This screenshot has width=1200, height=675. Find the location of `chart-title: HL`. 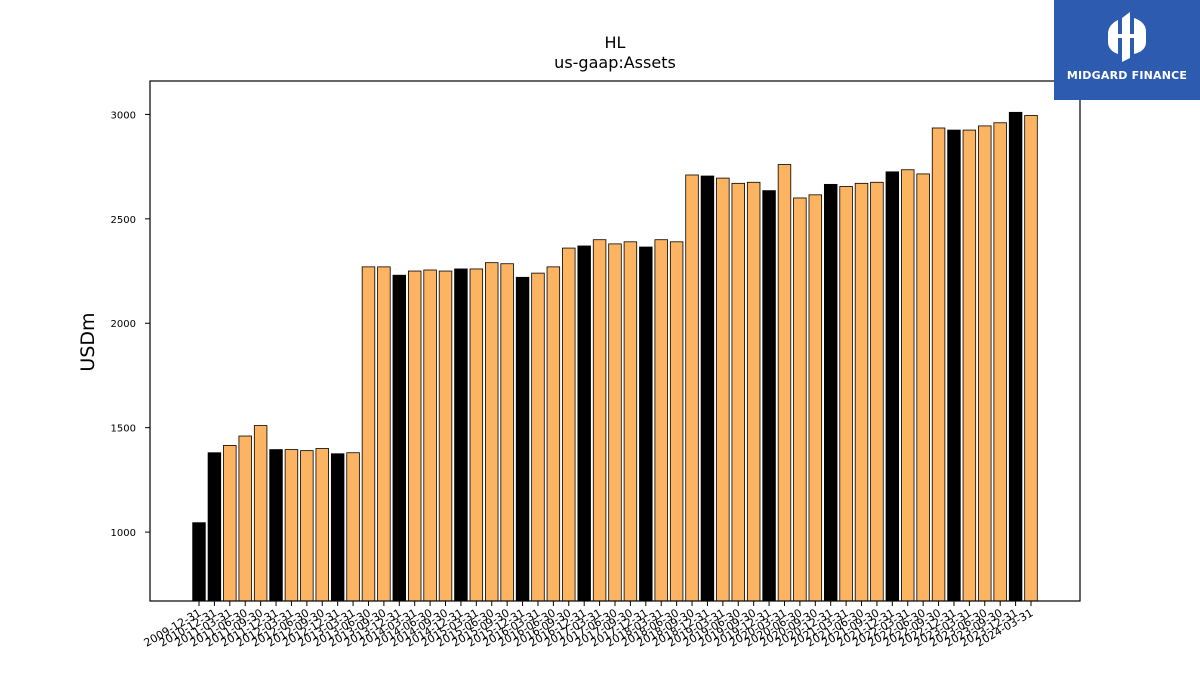

chart-title: HL is located at coordinates (615, 42).